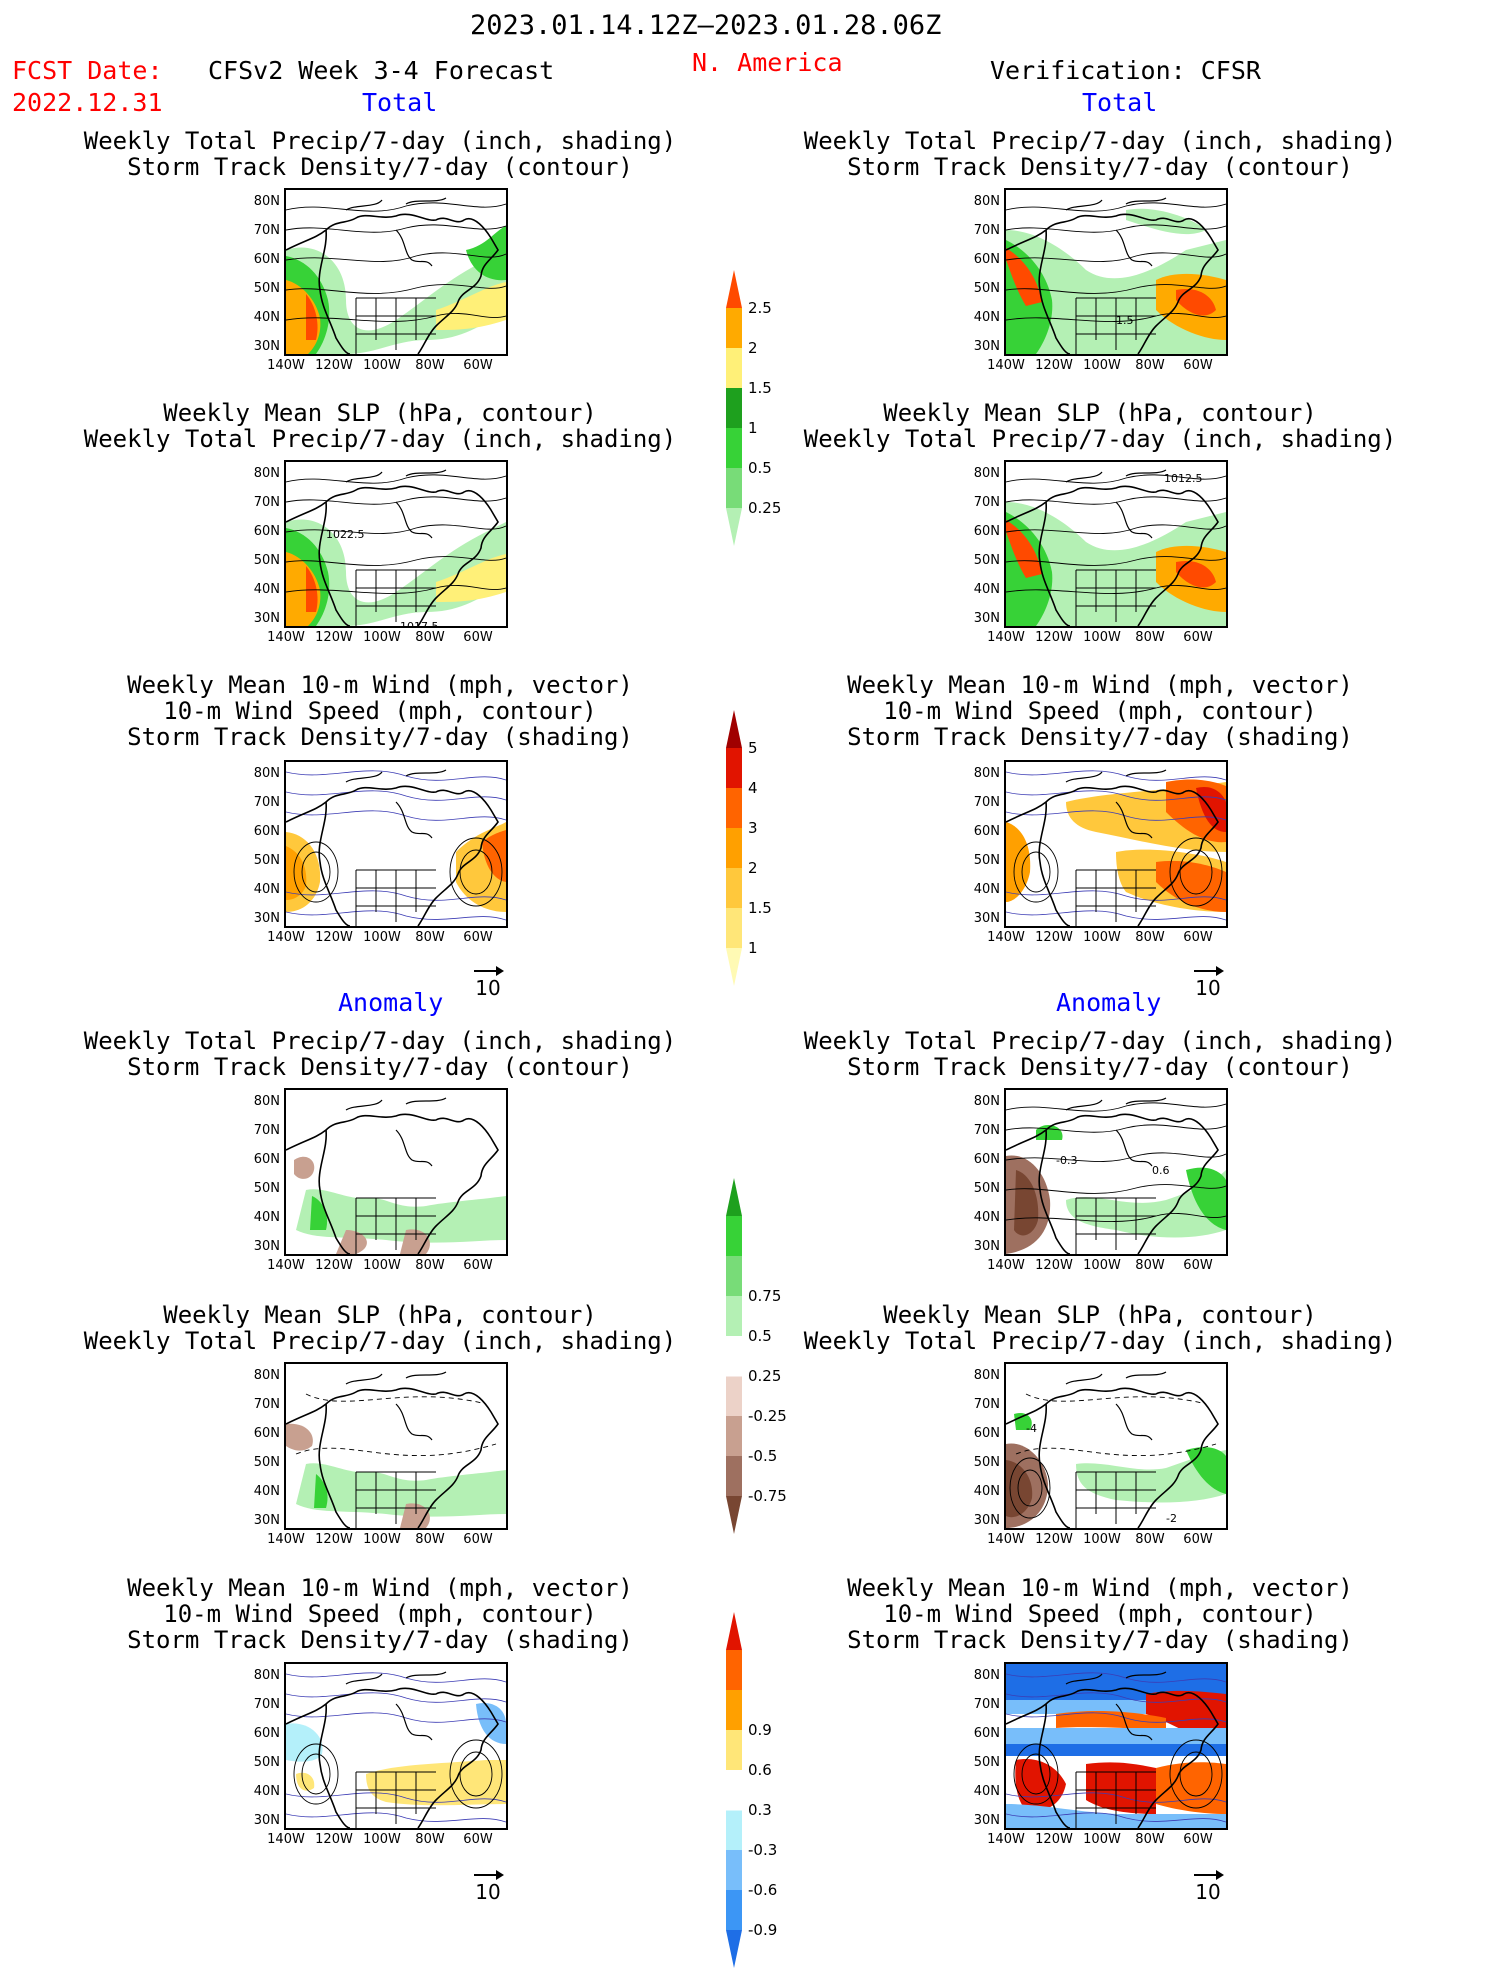  What do you see at coordinates (1054, 1839) in the screenshot?
I see `lon-tick-label: 120W` at bounding box center [1054, 1839].